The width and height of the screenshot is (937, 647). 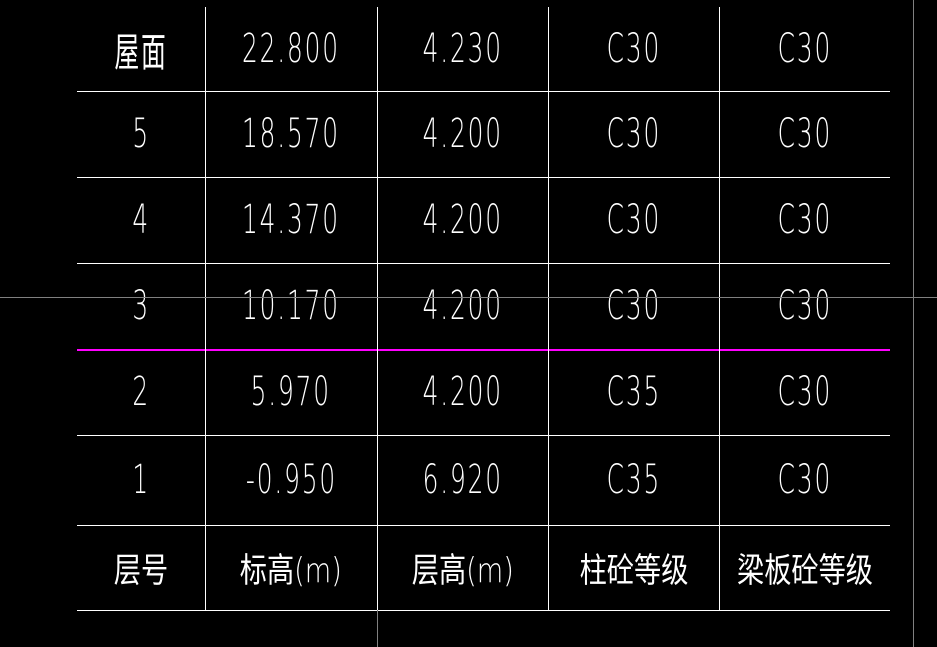 I want to click on table-header-cell: 柱砼等级, so click(x=633, y=567).